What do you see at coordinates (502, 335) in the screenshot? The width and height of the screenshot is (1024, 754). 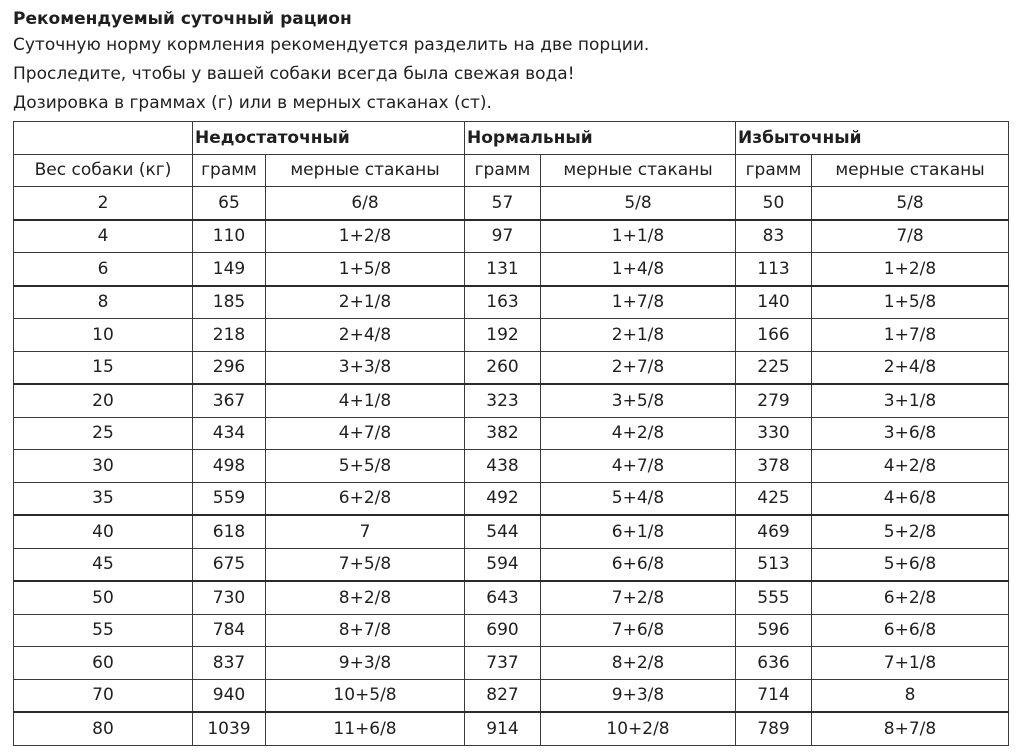 I see `grams-normal-cell: 192` at bounding box center [502, 335].